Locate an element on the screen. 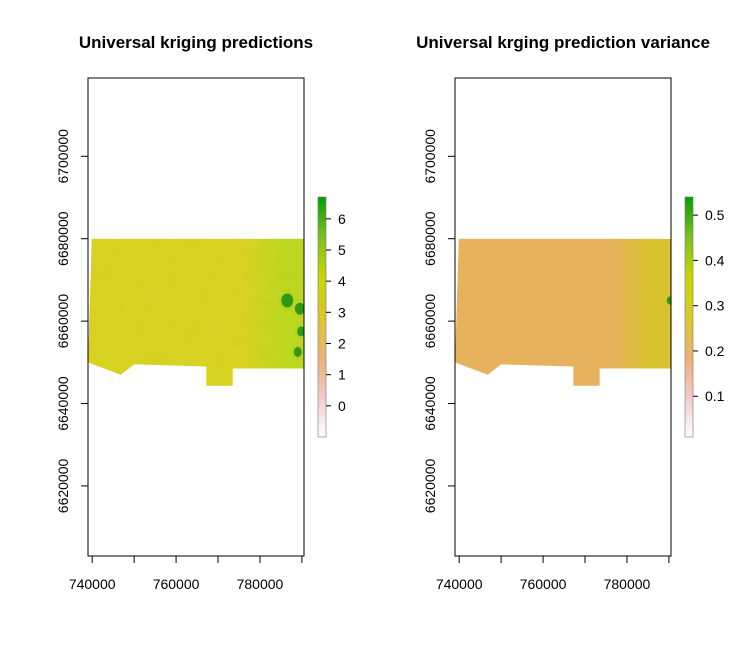  legend-tick-label: 0.5 is located at coordinates (715, 215).